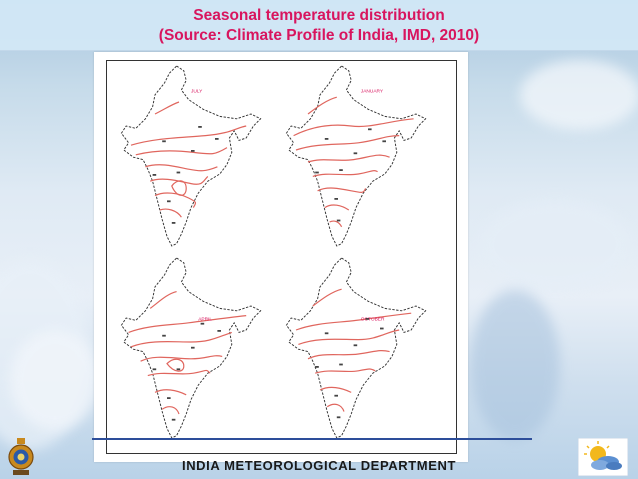 The width and height of the screenshot is (638, 479). Describe the element at coordinates (356, 348) in the screenshot. I see `map-october: OCTOBER` at that location.